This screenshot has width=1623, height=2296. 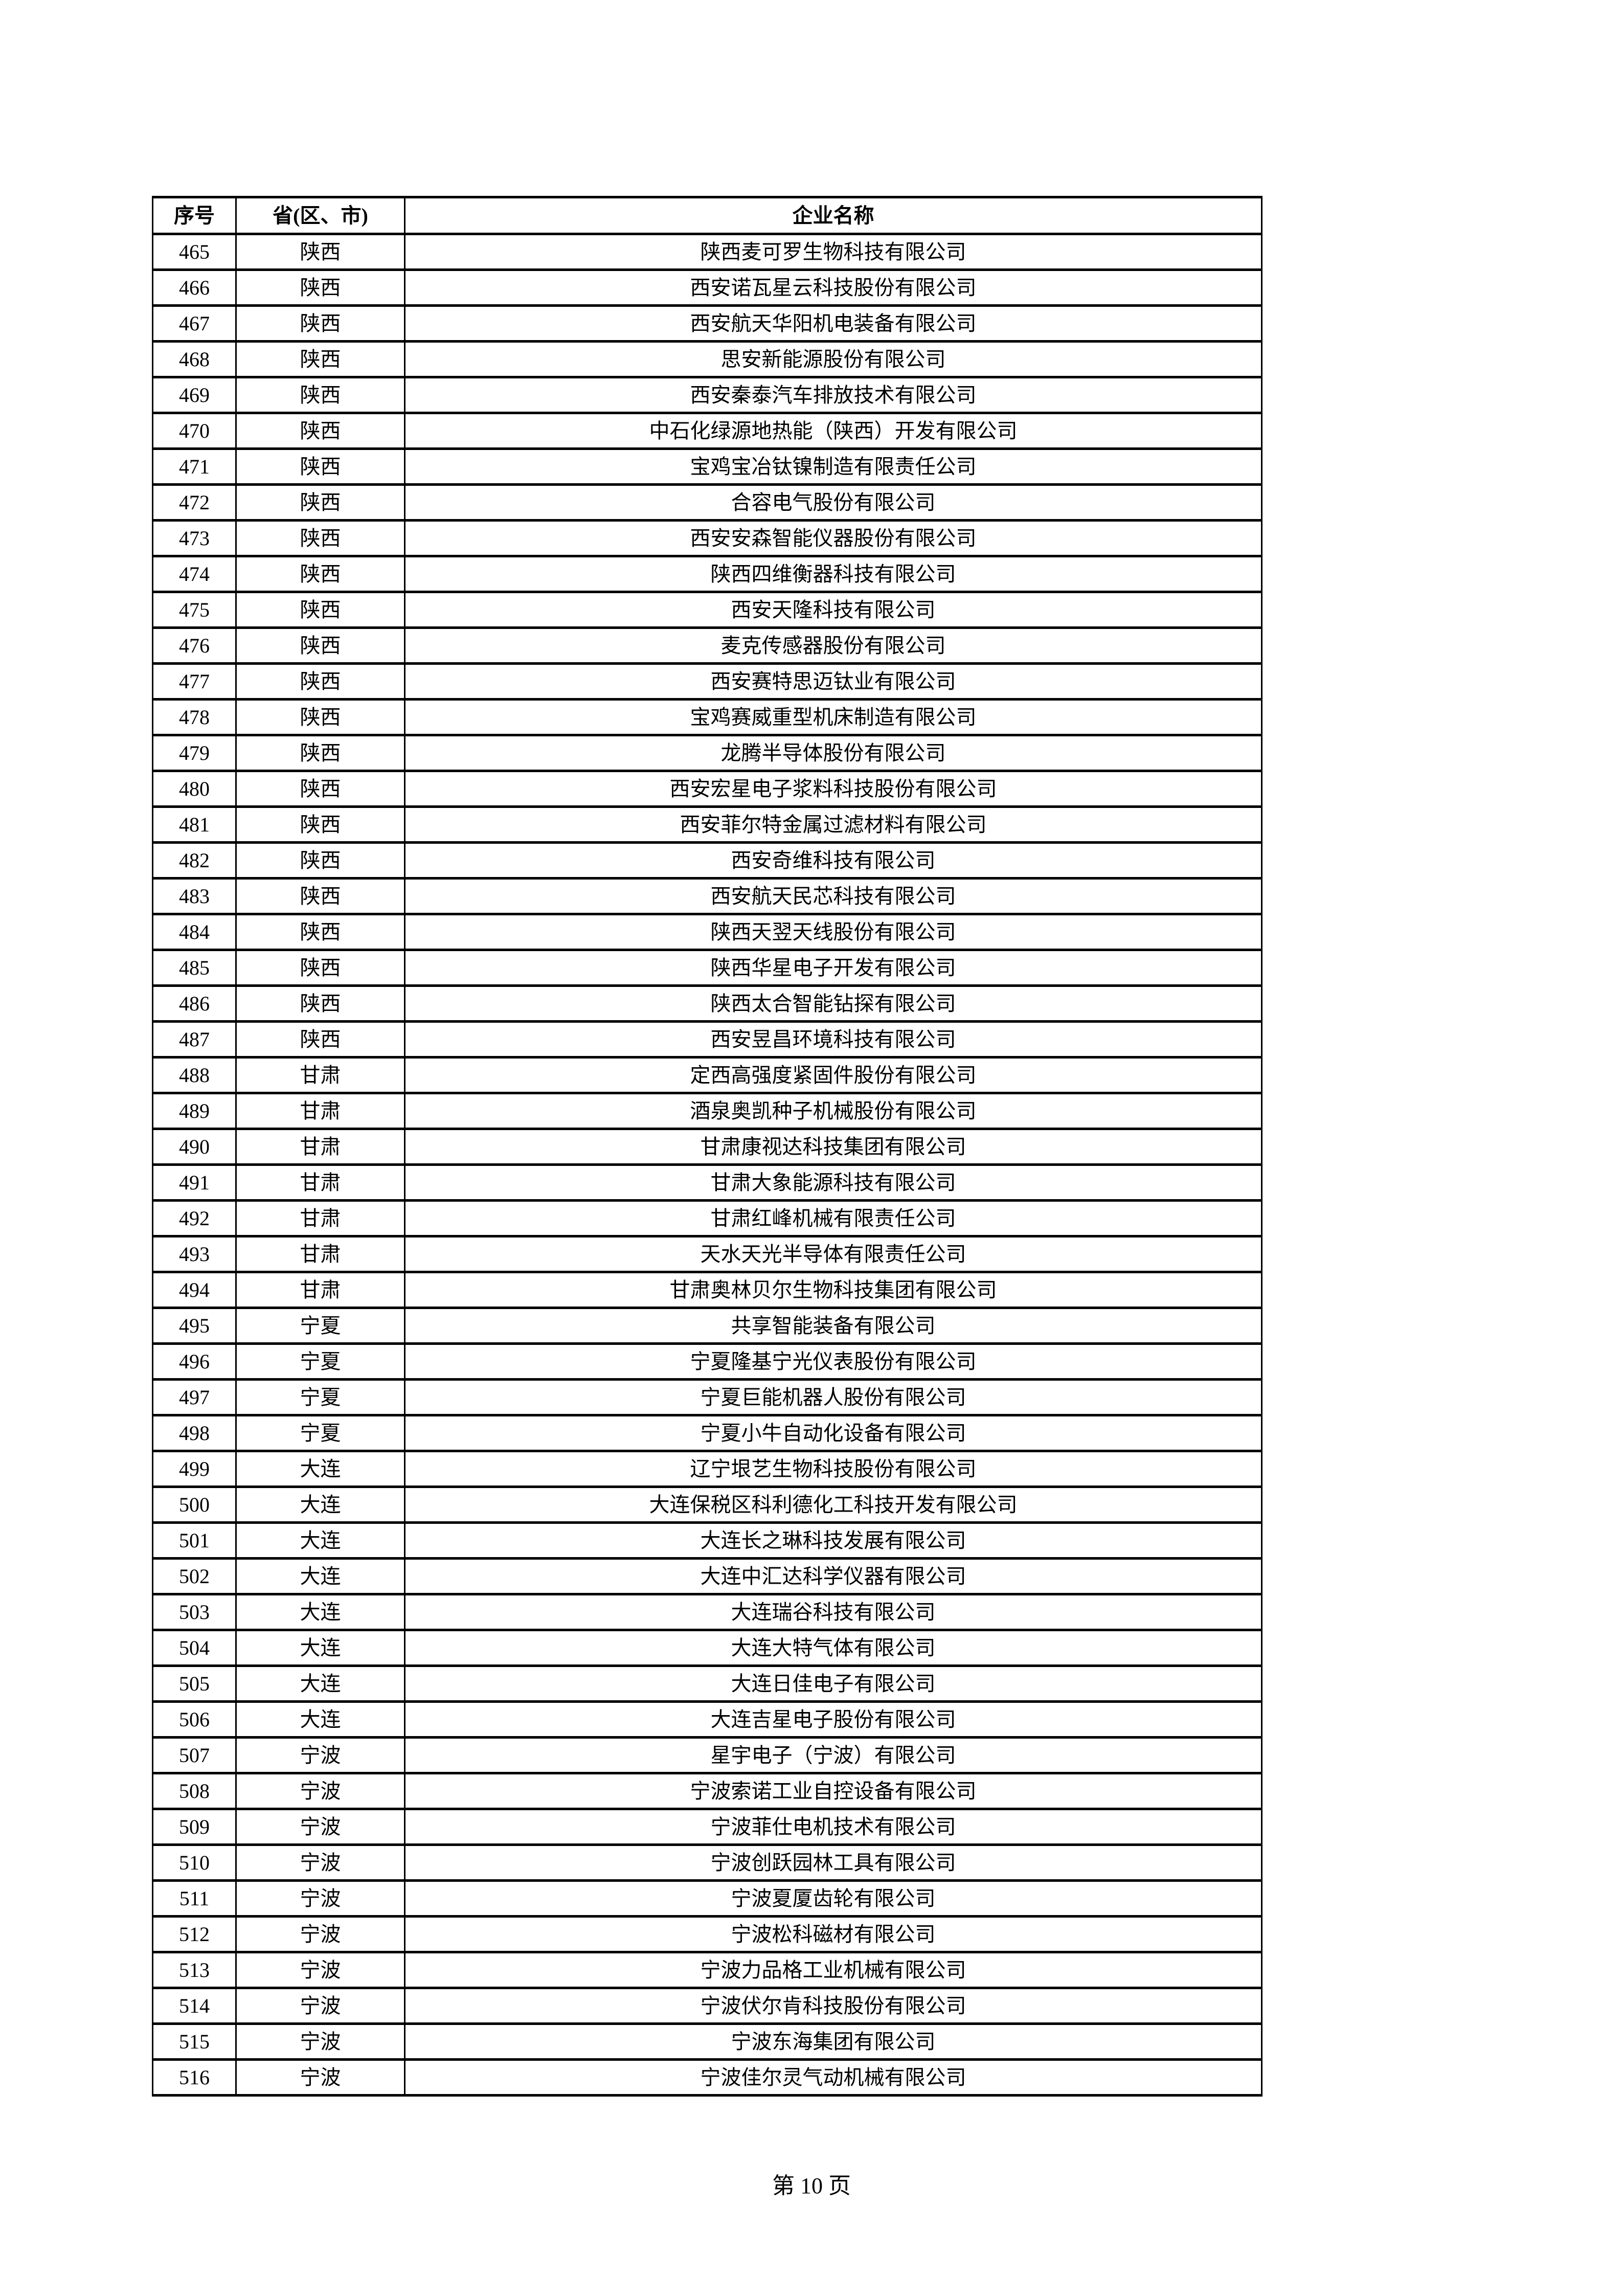 I want to click on company-name-cell: 陕西天翌天线股份有限公司, so click(x=834, y=932).